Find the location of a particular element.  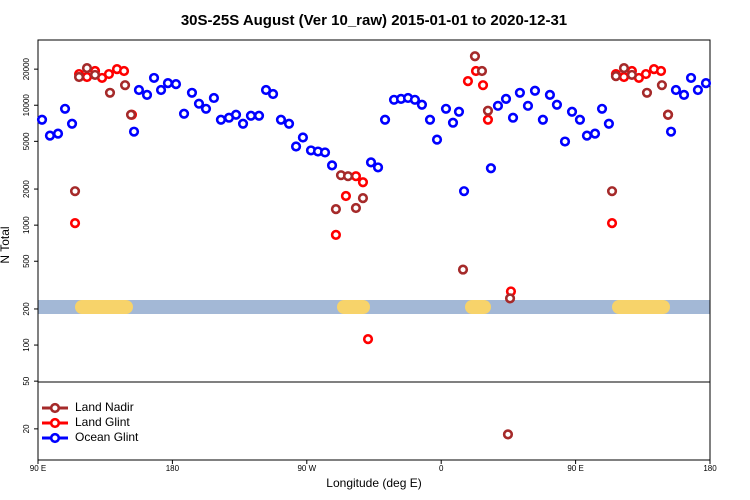

y-tick-label: 1000 is located at coordinates (26, 225).